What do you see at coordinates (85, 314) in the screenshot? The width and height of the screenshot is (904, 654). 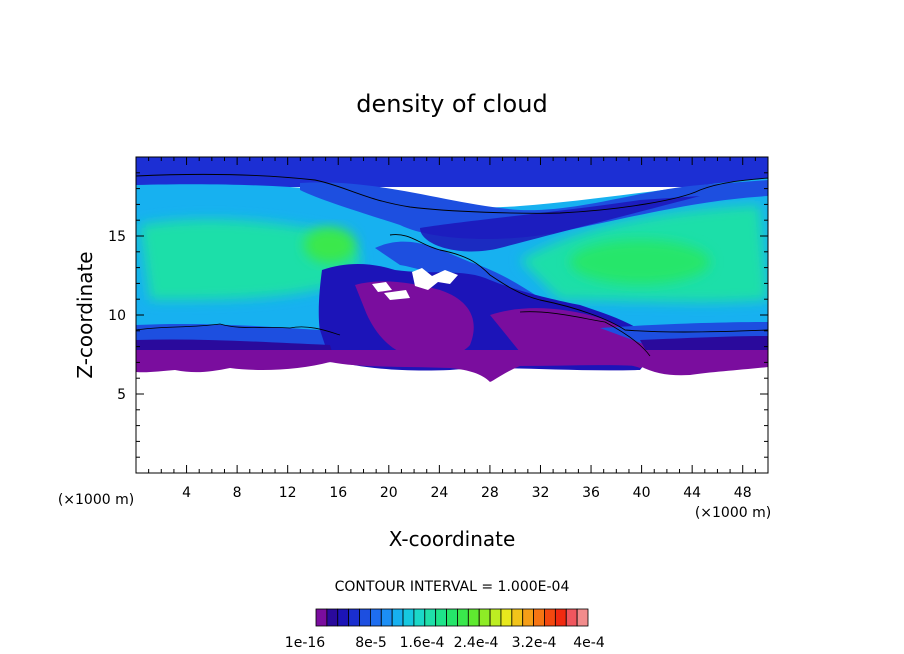 I see `y-axis-label: Z-coordinate` at bounding box center [85, 314].